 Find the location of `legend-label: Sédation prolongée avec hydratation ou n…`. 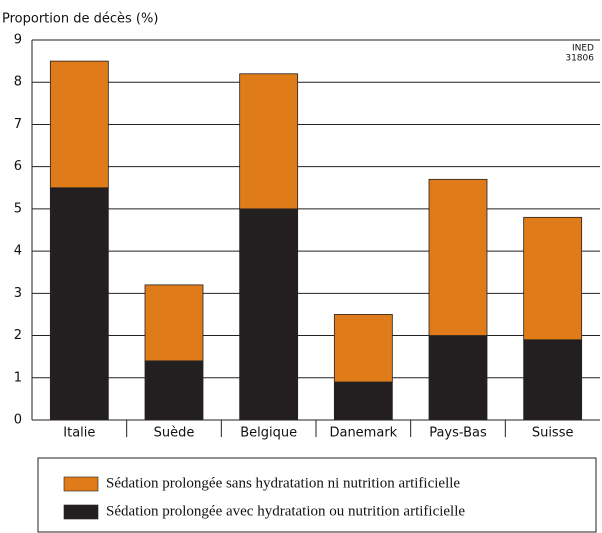

legend-label: Sédation prolongée avec hydratation ou n… is located at coordinates (285, 511).